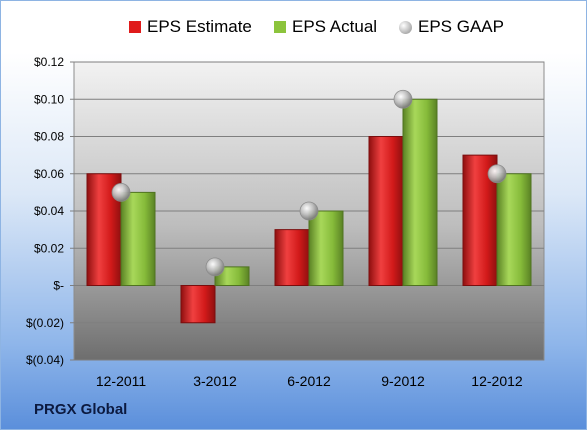 The width and height of the screenshot is (587, 430). Describe the element at coordinates (49, 62) in the screenshot. I see `y-tick-label: $0.12` at that location.